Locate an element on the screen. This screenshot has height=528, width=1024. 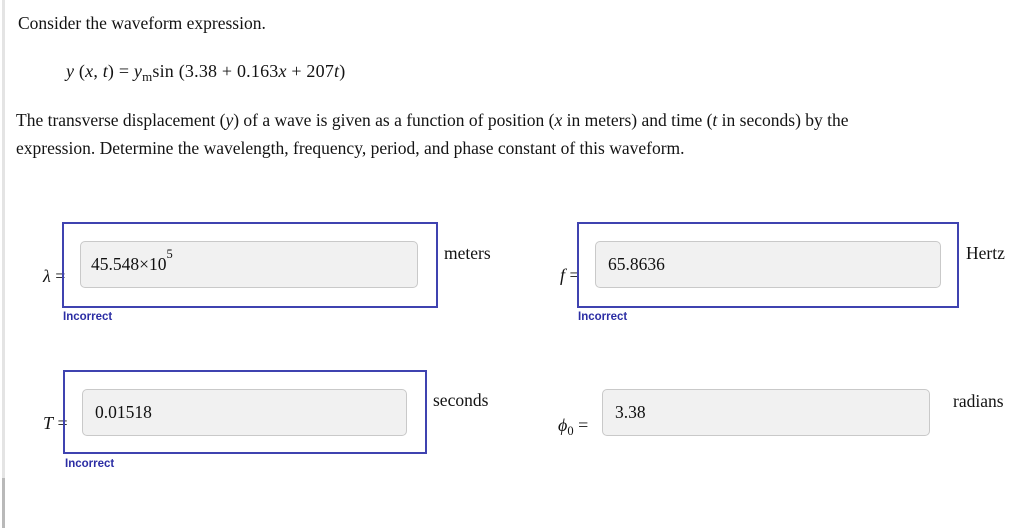
period-input is located at coordinates (244, 412).